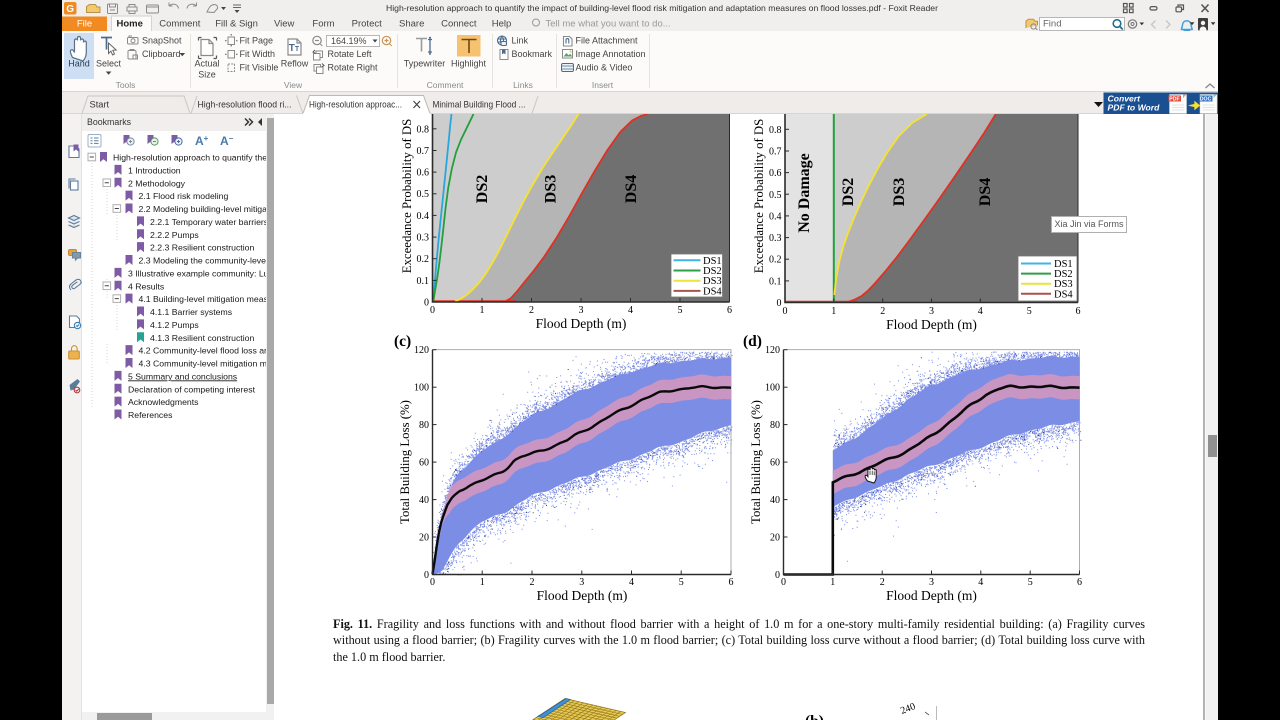  What do you see at coordinates (259, 68) in the screenshot?
I see `svg-text: Fit Visible` at bounding box center [259, 68].